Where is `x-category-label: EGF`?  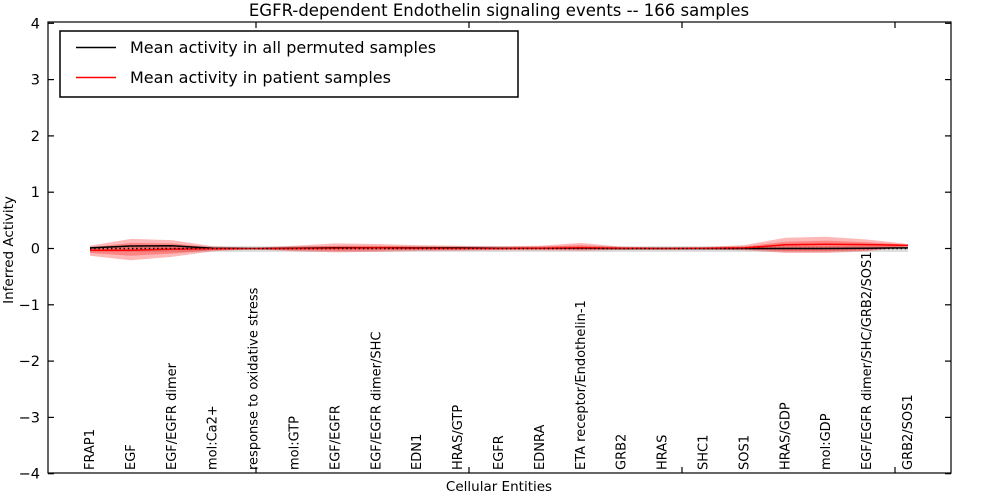 x-category-label: EGF is located at coordinates (131, 457).